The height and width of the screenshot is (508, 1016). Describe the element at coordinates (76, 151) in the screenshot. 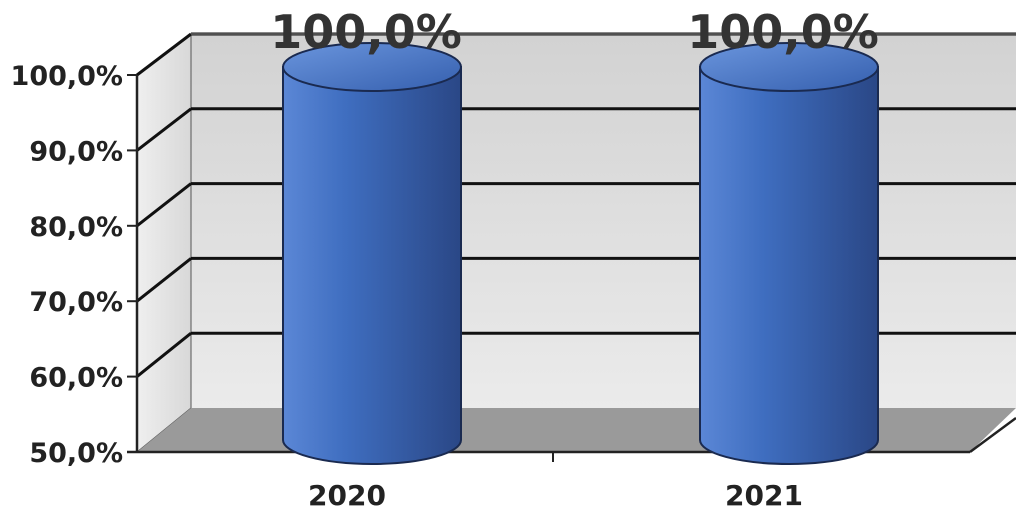

I see `y-tick-label: 90,0%` at that location.